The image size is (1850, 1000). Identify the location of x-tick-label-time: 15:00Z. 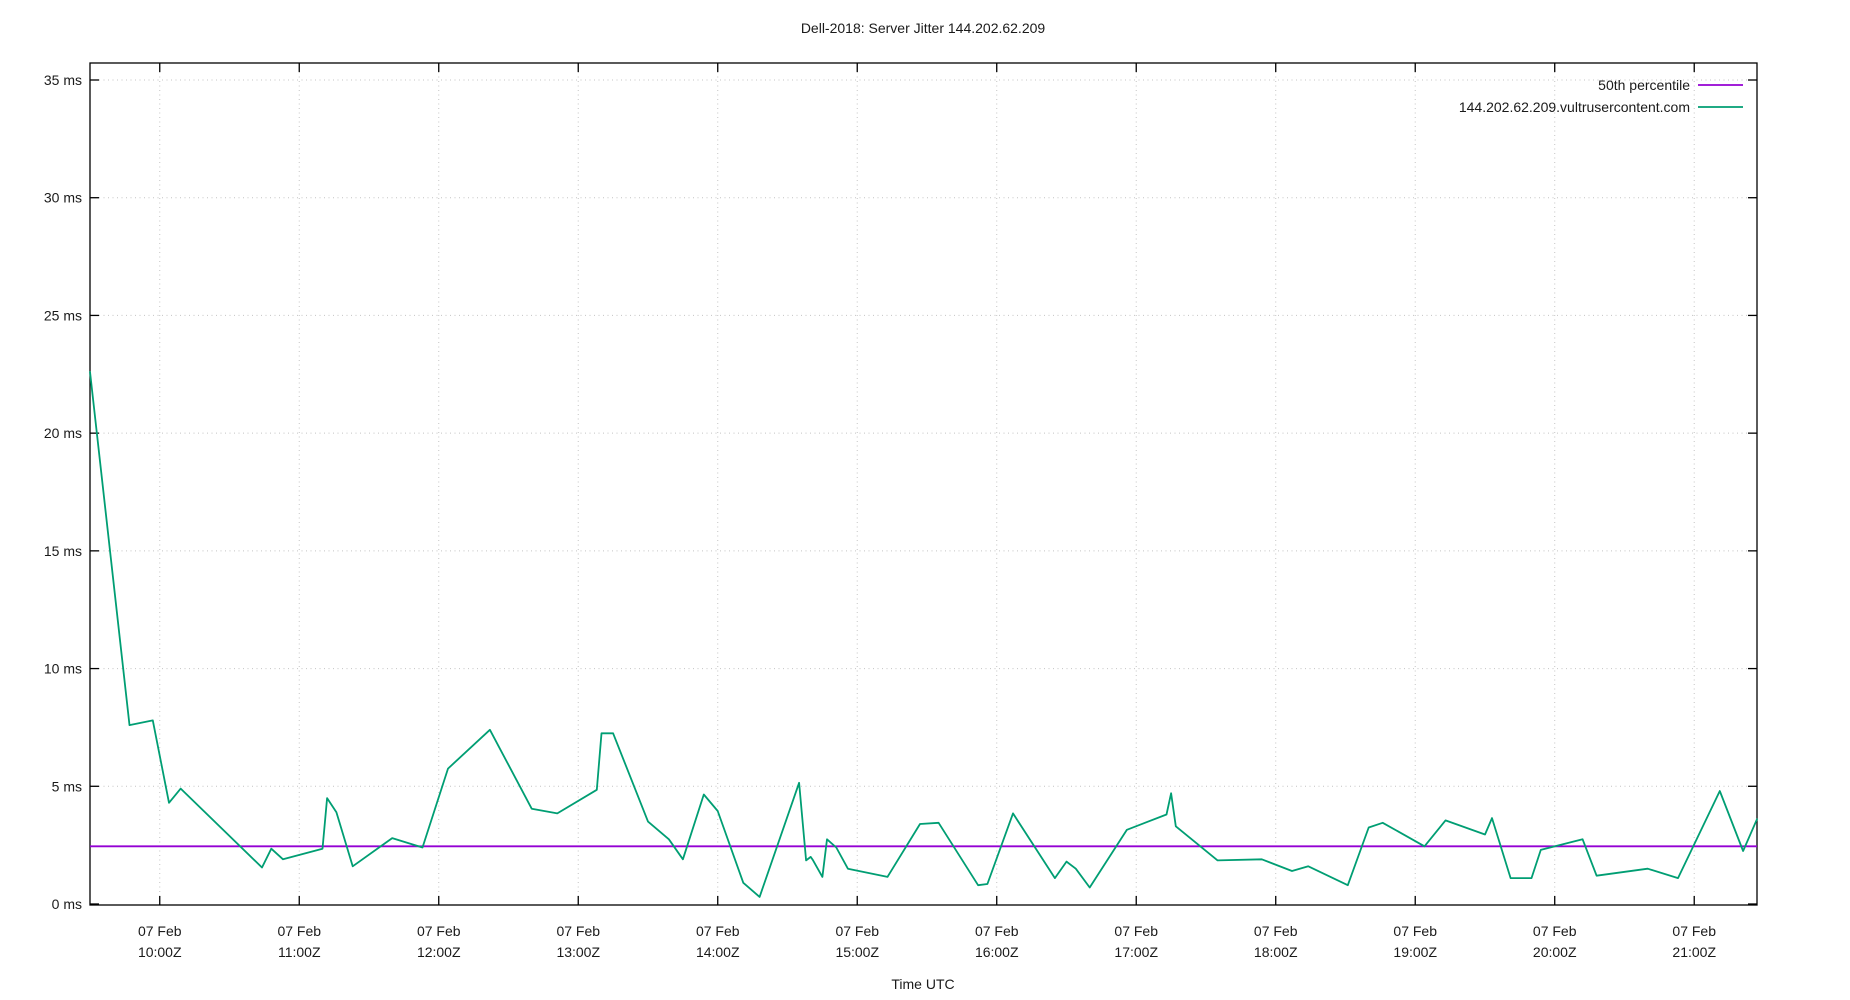
(857, 952).